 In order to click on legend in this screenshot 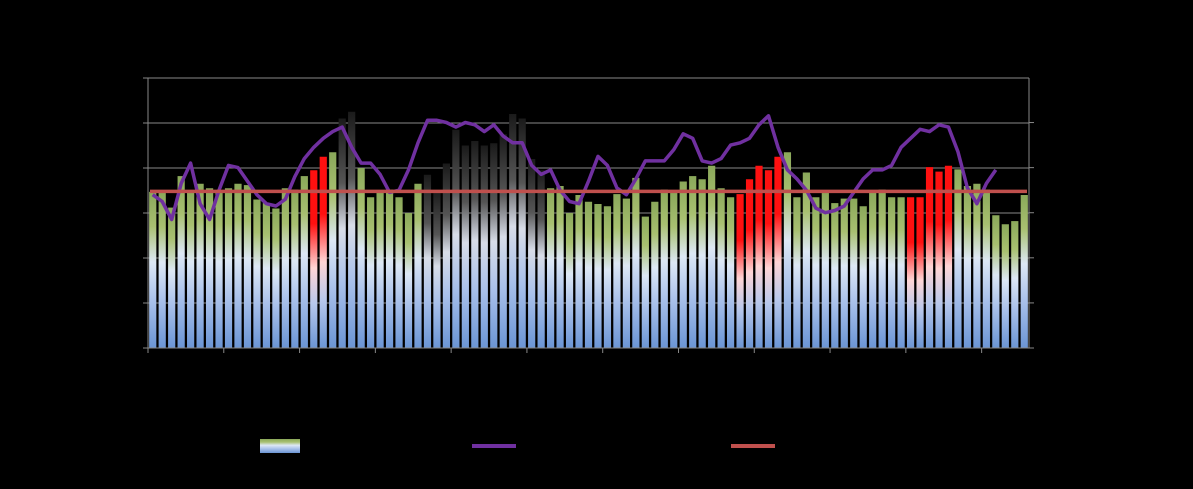, I will do `click(596, 446)`.